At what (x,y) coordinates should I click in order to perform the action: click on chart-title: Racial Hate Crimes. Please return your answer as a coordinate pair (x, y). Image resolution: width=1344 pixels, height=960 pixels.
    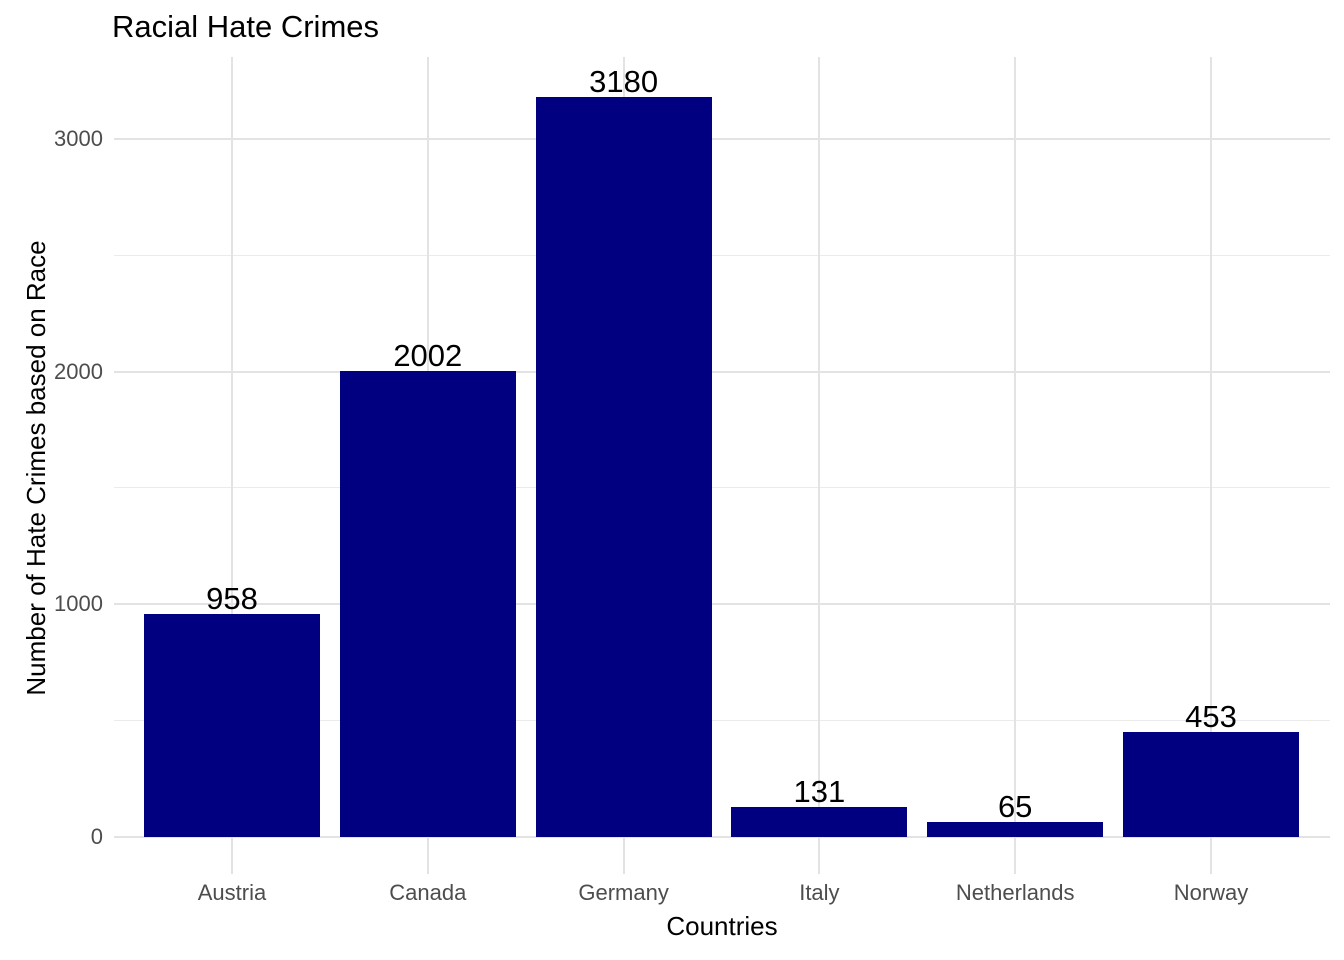
    Looking at the image, I should click on (246, 26).